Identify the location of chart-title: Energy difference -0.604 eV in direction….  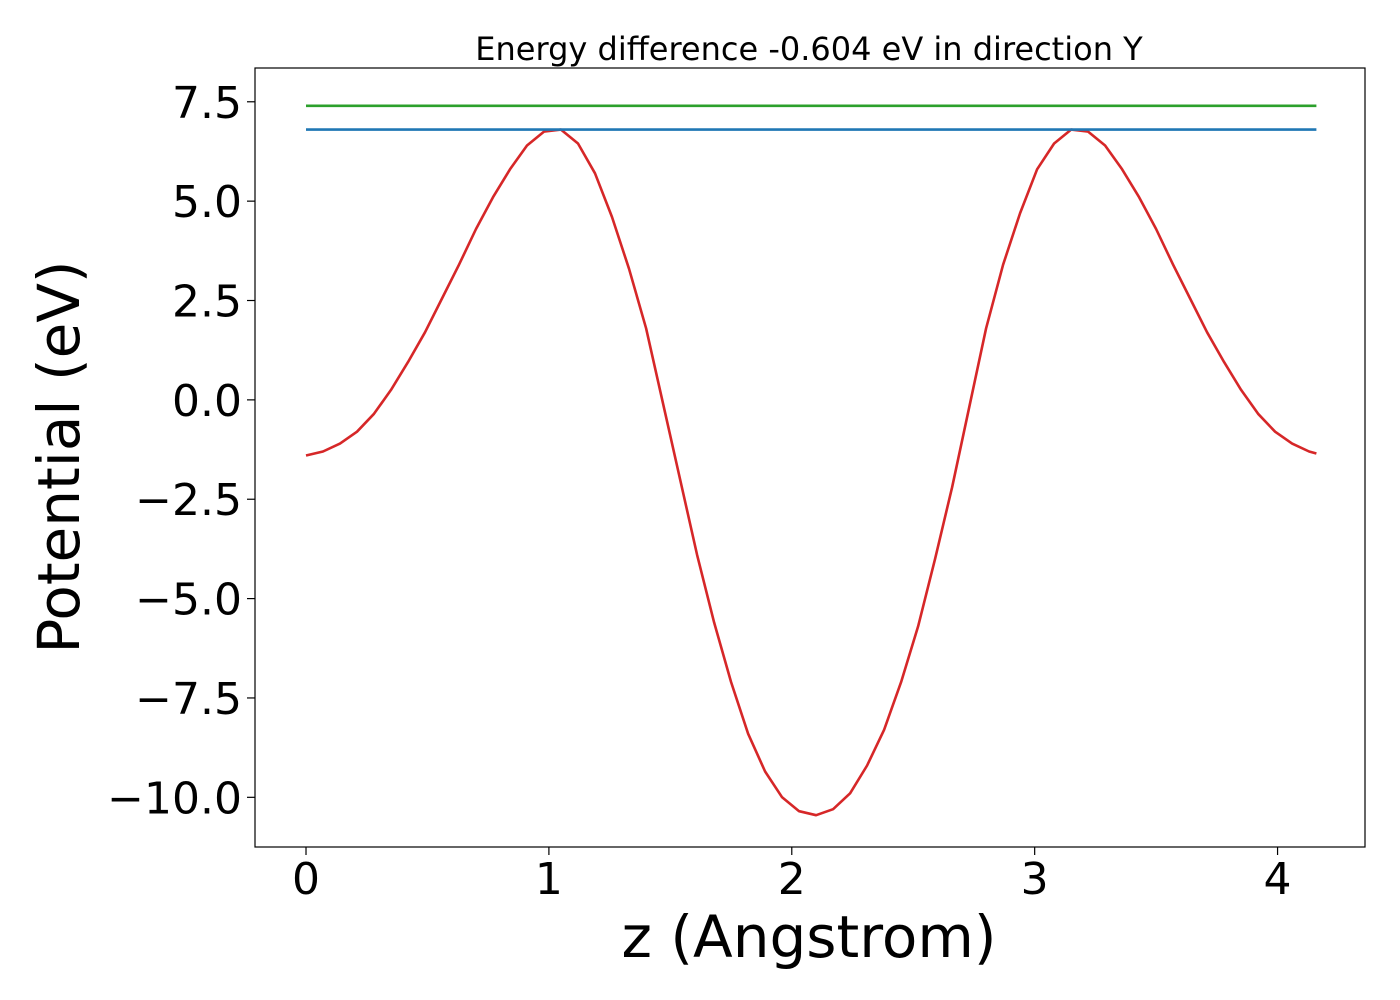
(809, 49).